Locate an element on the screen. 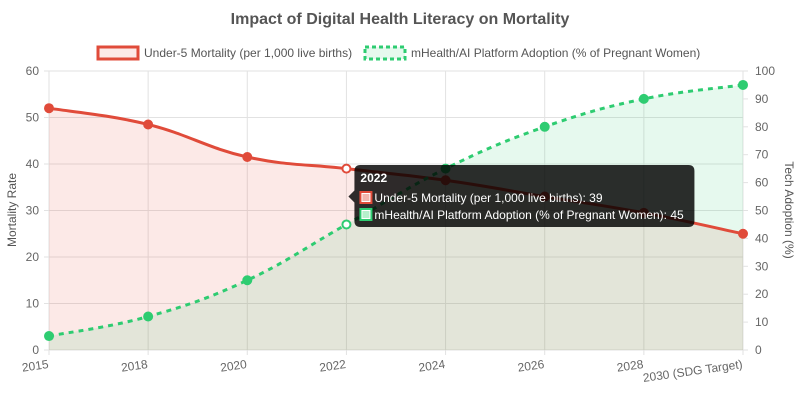 This screenshot has width=800, height=405. y-left-tick-label: 10 is located at coordinates (33, 304).